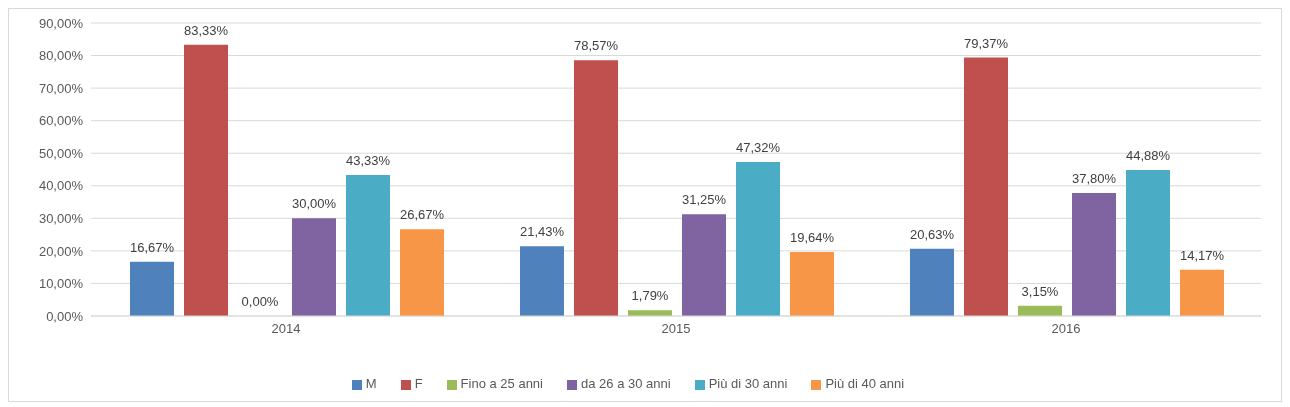 This screenshot has height=407, width=1290. I want to click on data-label: 20,63%, so click(932, 234).